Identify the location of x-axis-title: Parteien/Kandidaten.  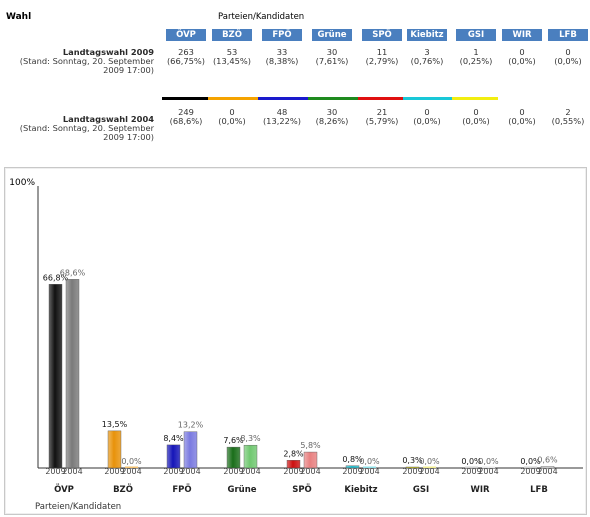
(78, 507).